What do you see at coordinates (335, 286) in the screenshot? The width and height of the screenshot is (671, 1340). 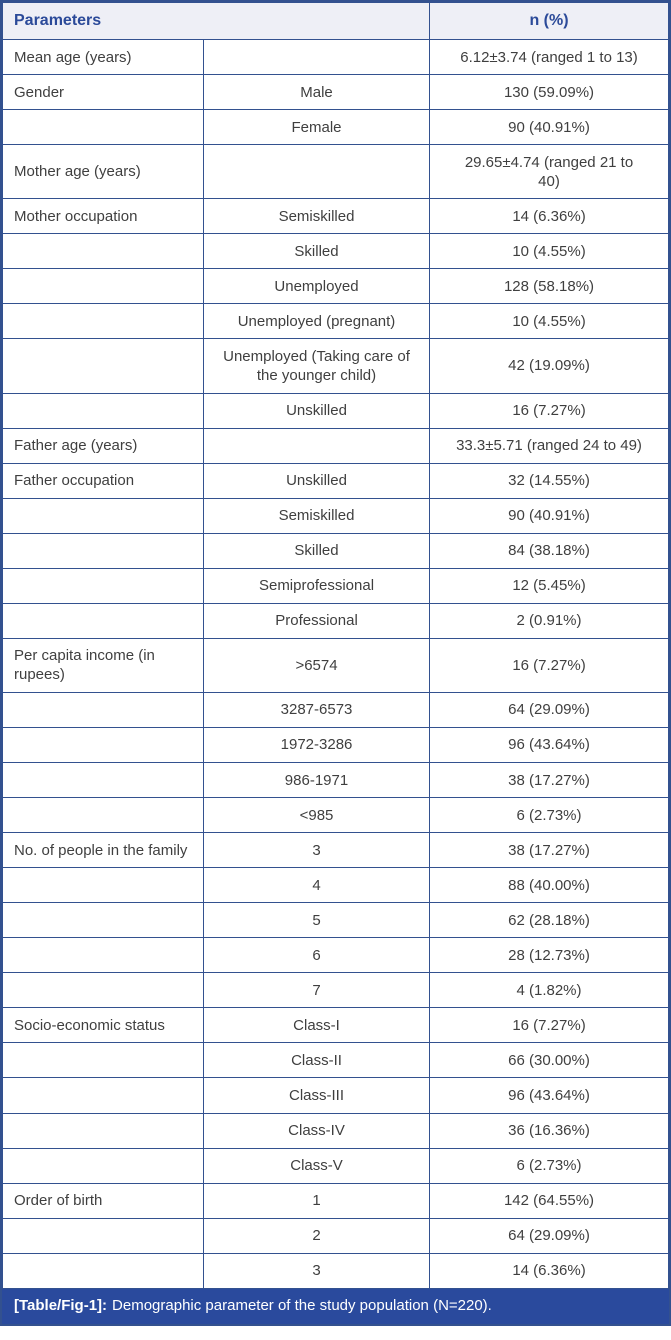 I see `table-row: Unemployed 128 (58.18%)` at bounding box center [335, 286].